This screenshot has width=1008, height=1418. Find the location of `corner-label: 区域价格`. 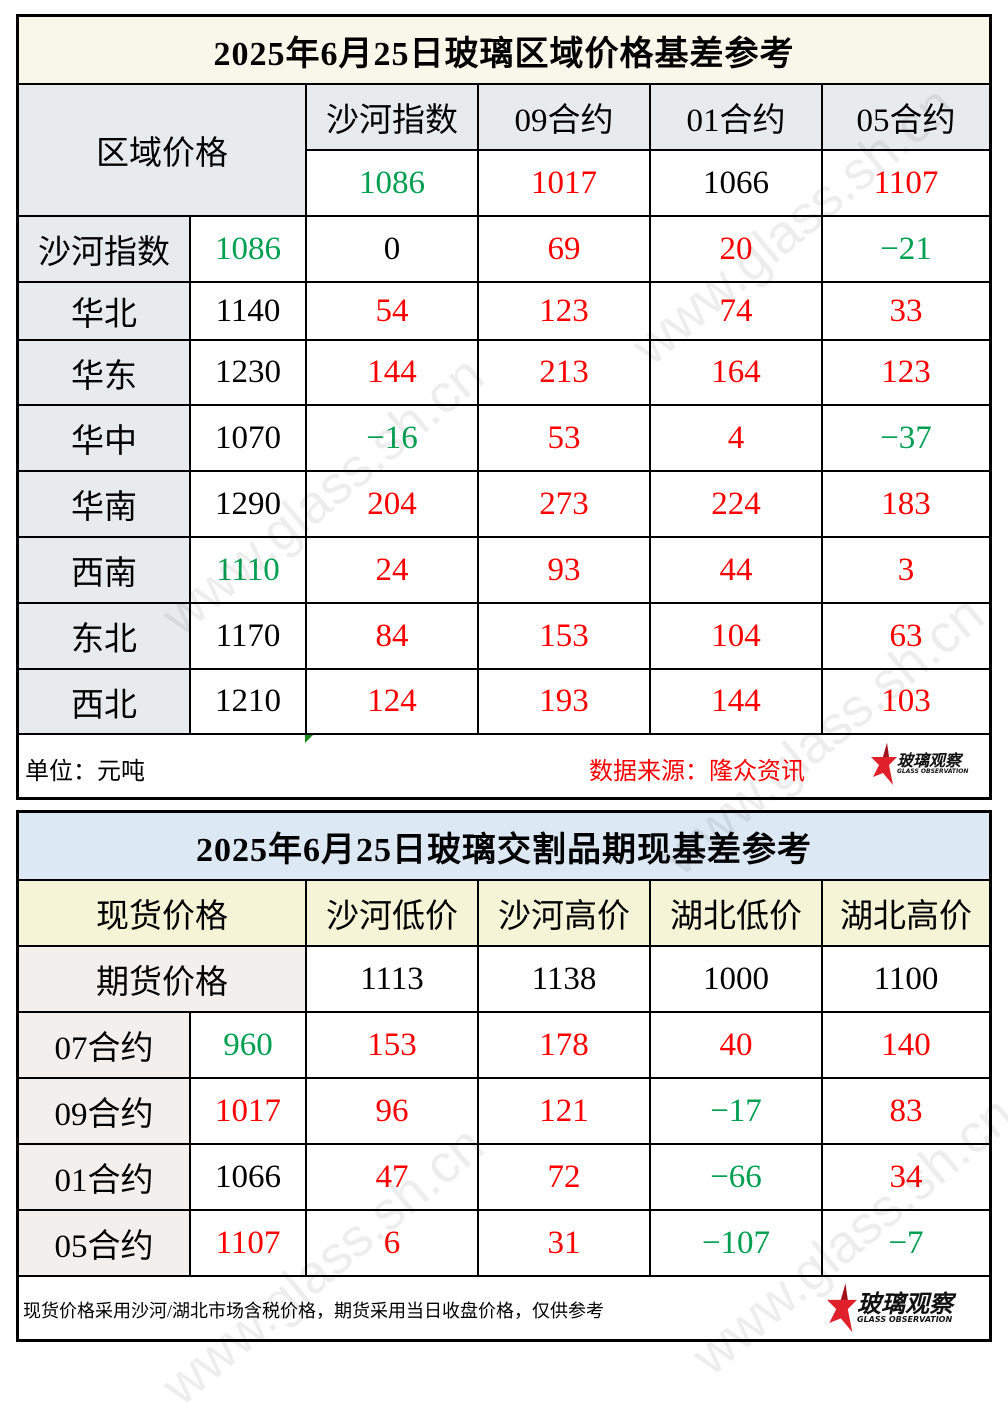

corner-label: 区域价格 is located at coordinates (163, 151).